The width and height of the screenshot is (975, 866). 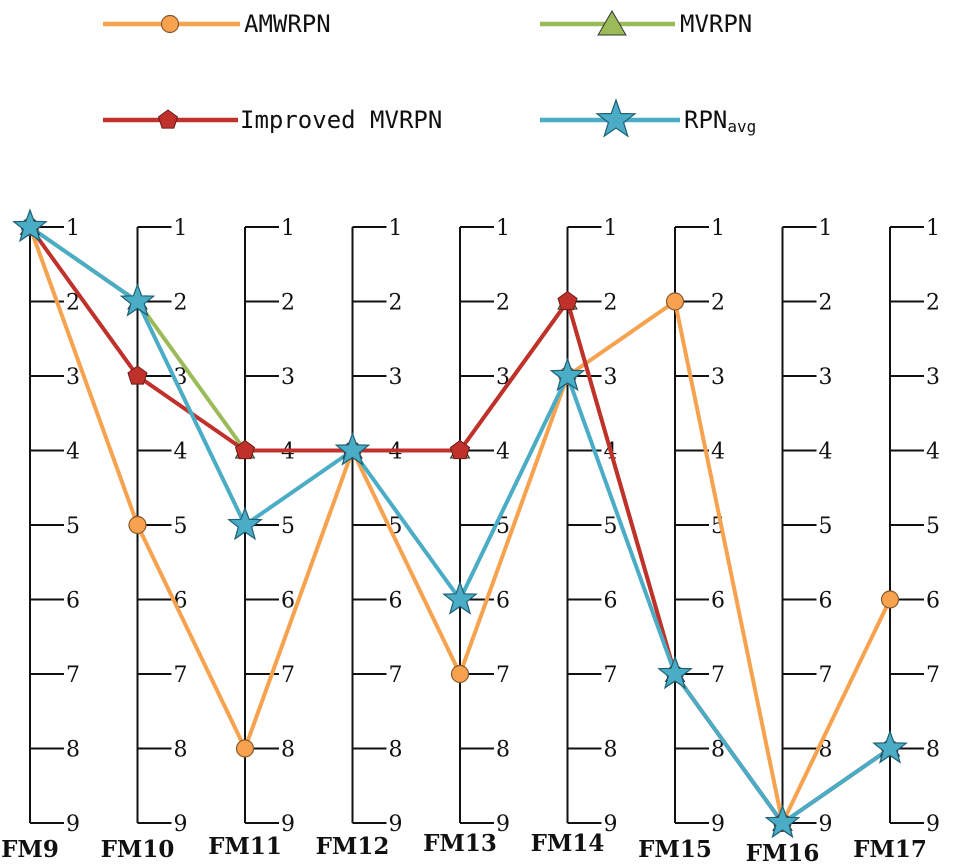 What do you see at coordinates (783, 853) in the screenshot?
I see `category-label: FM16` at bounding box center [783, 853].